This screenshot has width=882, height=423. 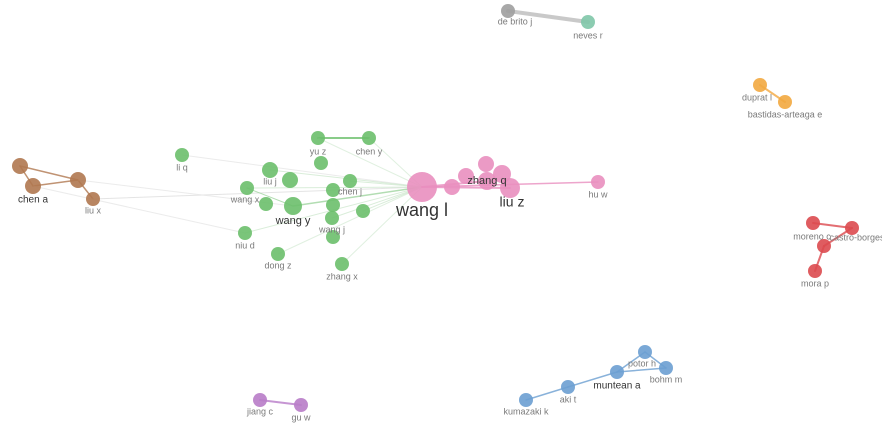 I want to click on node-label: liu x, so click(x=93, y=210).